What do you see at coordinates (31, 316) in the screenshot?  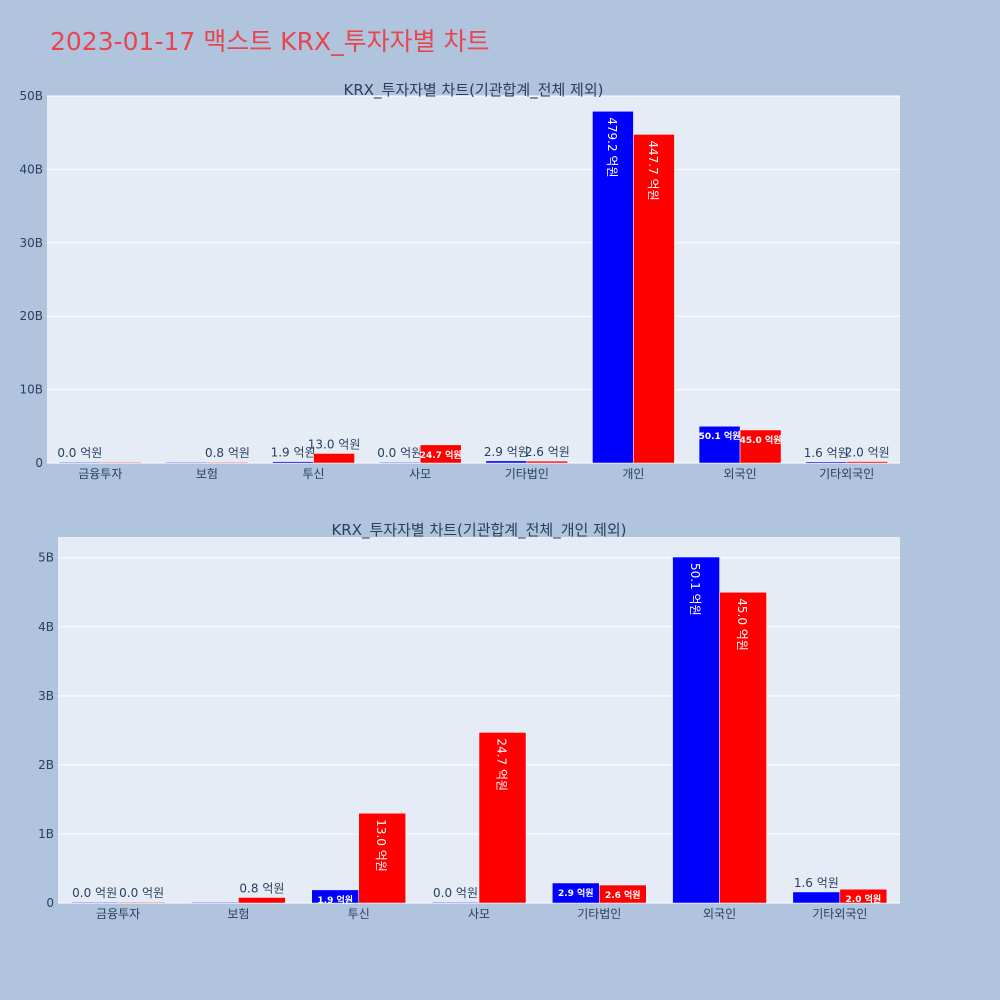 I see `y-tick-label: 20B` at bounding box center [31, 316].